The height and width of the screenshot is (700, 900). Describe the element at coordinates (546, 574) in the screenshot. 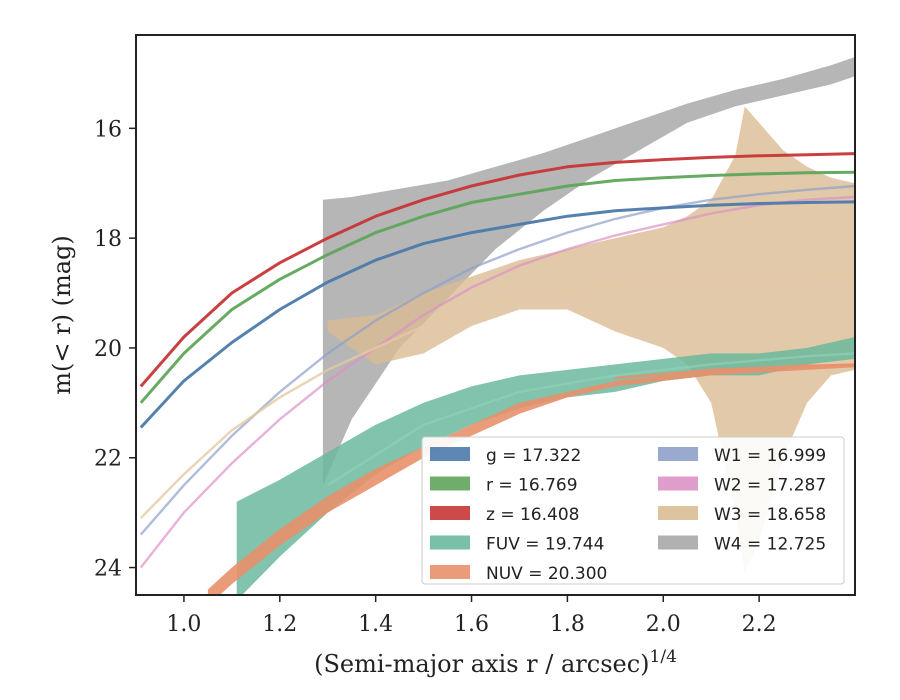

I see `legend-label-nuv: NUV = 20.300` at that location.